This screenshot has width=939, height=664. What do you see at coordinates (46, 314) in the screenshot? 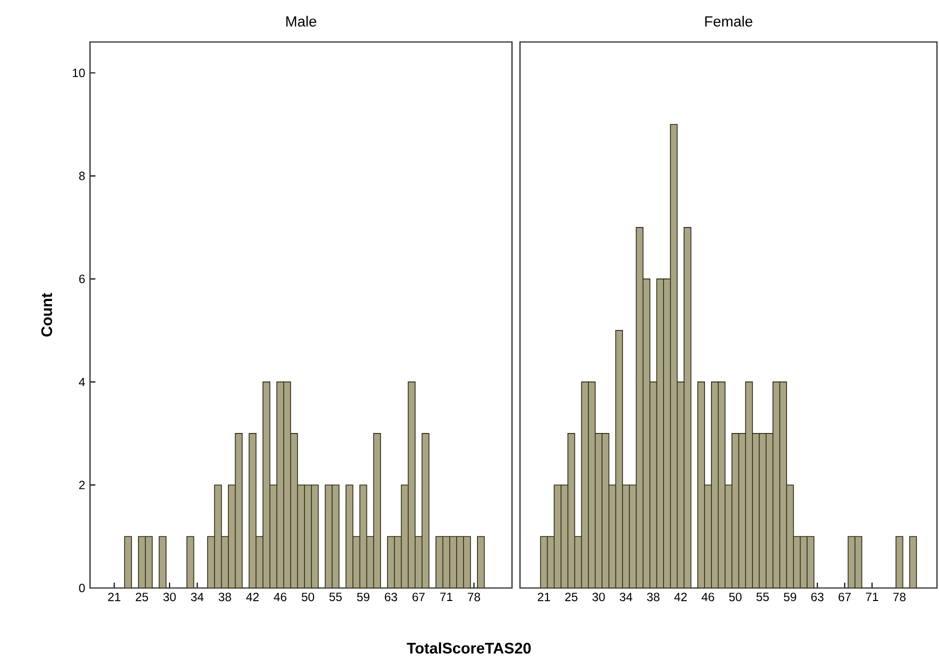
I see `y-axis-title: Count` at bounding box center [46, 314].